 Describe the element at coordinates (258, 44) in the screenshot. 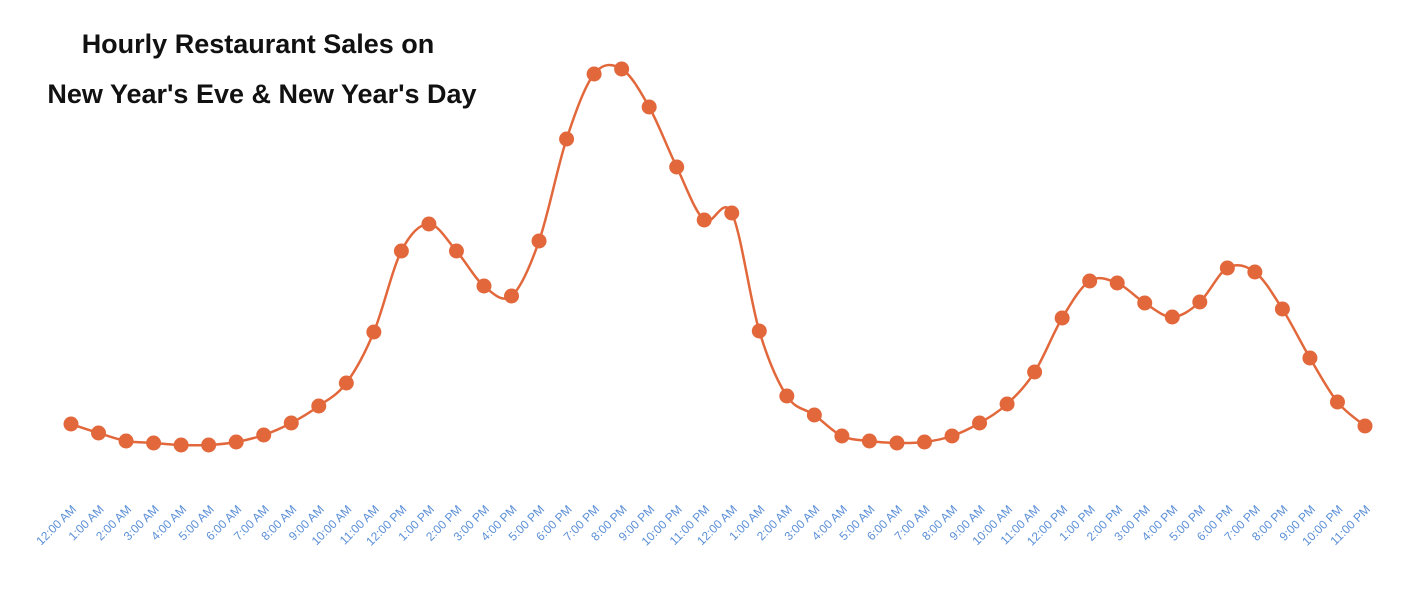

I see `chart-title: Hourly Restaurant Sales on` at that location.